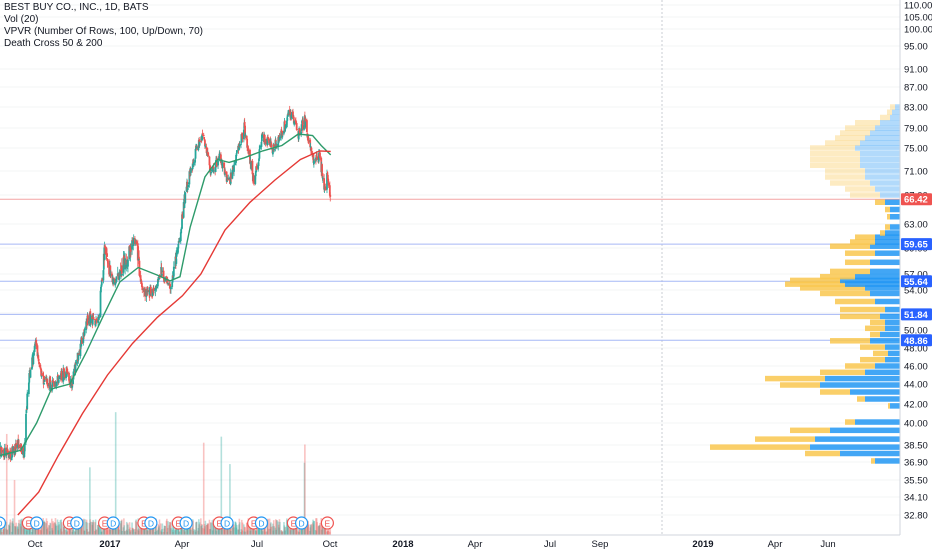 The image size is (932, 550). Describe the element at coordinates (916, 291) in the screenshot. I see `y-tick-label: 54.00` at that location.